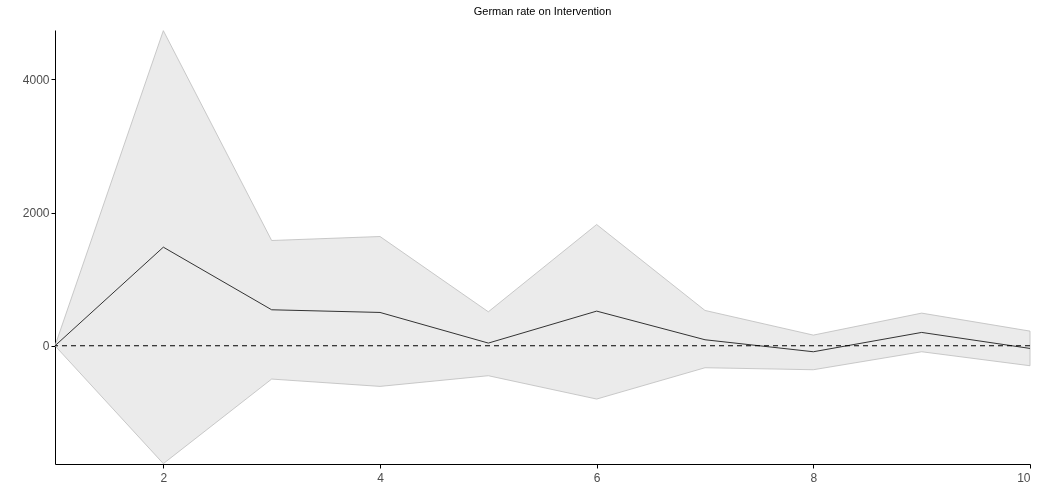  I want to click on x-tick-label: 2, so click(164, 477).